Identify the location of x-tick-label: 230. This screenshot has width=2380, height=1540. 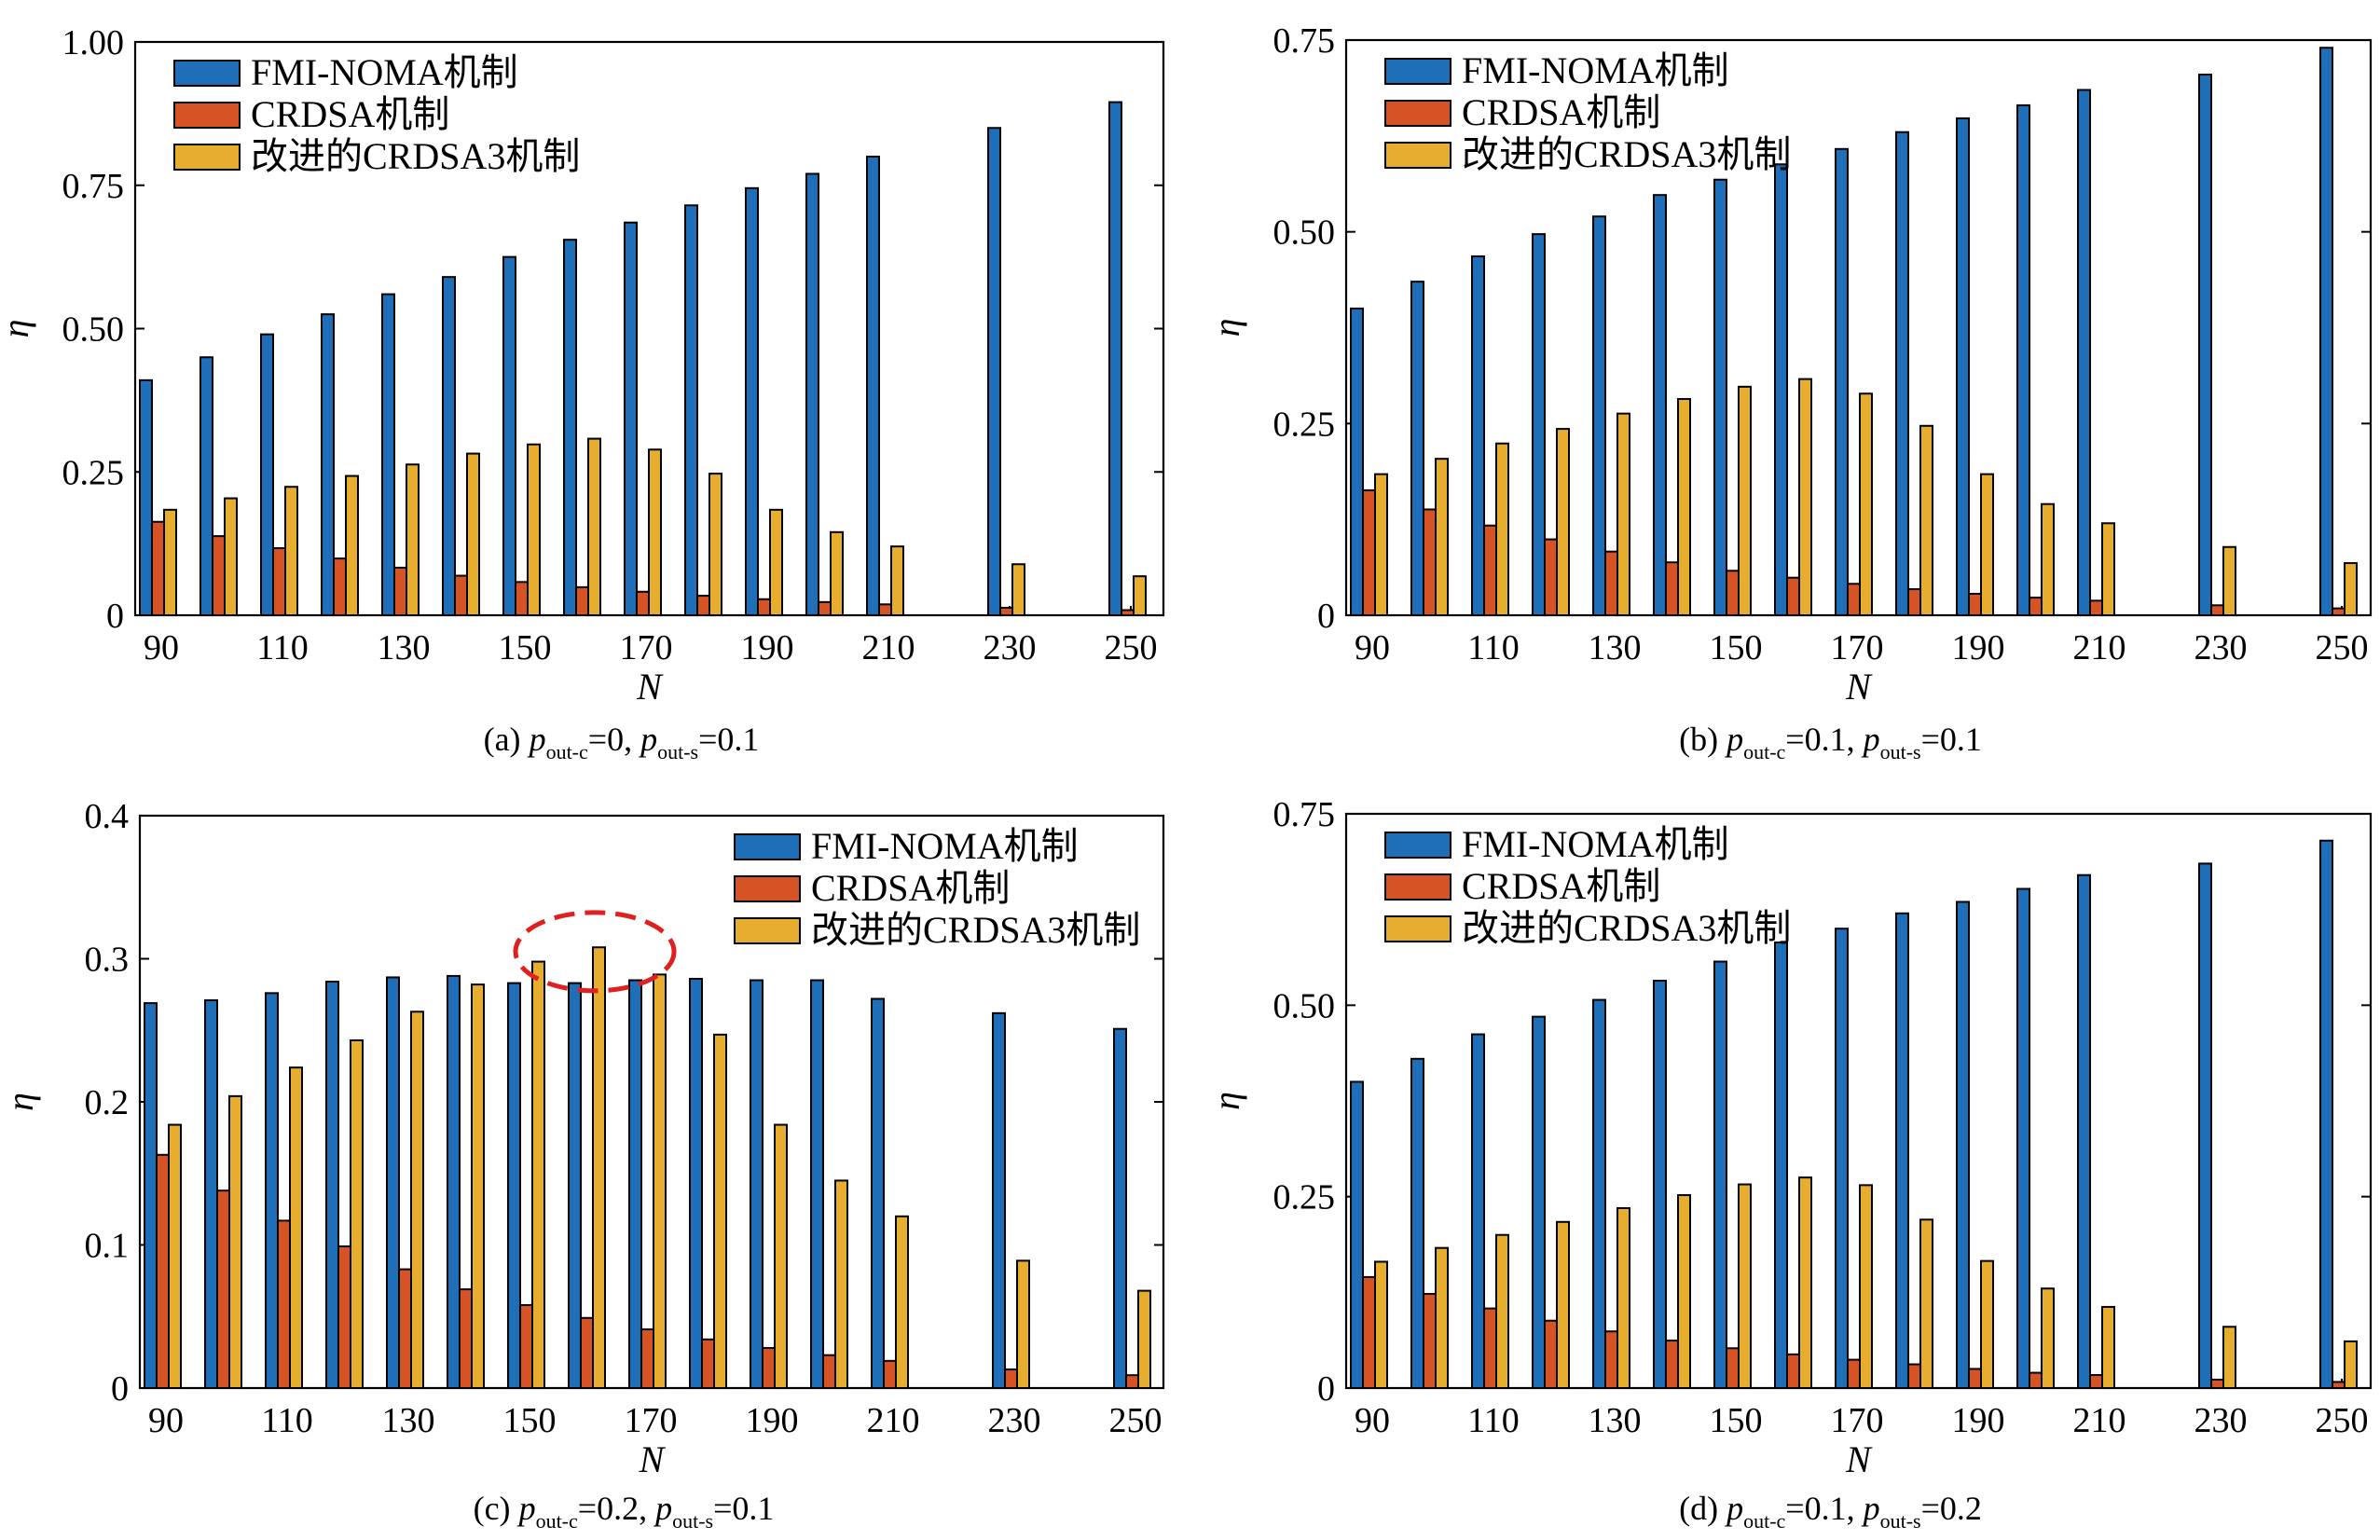
(1014, 1420).